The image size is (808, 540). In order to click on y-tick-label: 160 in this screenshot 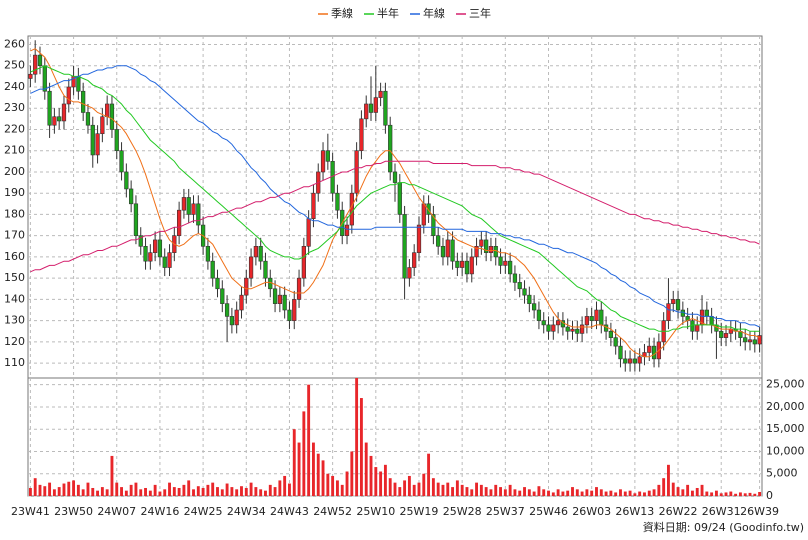, I will do `click(14, 256)`.